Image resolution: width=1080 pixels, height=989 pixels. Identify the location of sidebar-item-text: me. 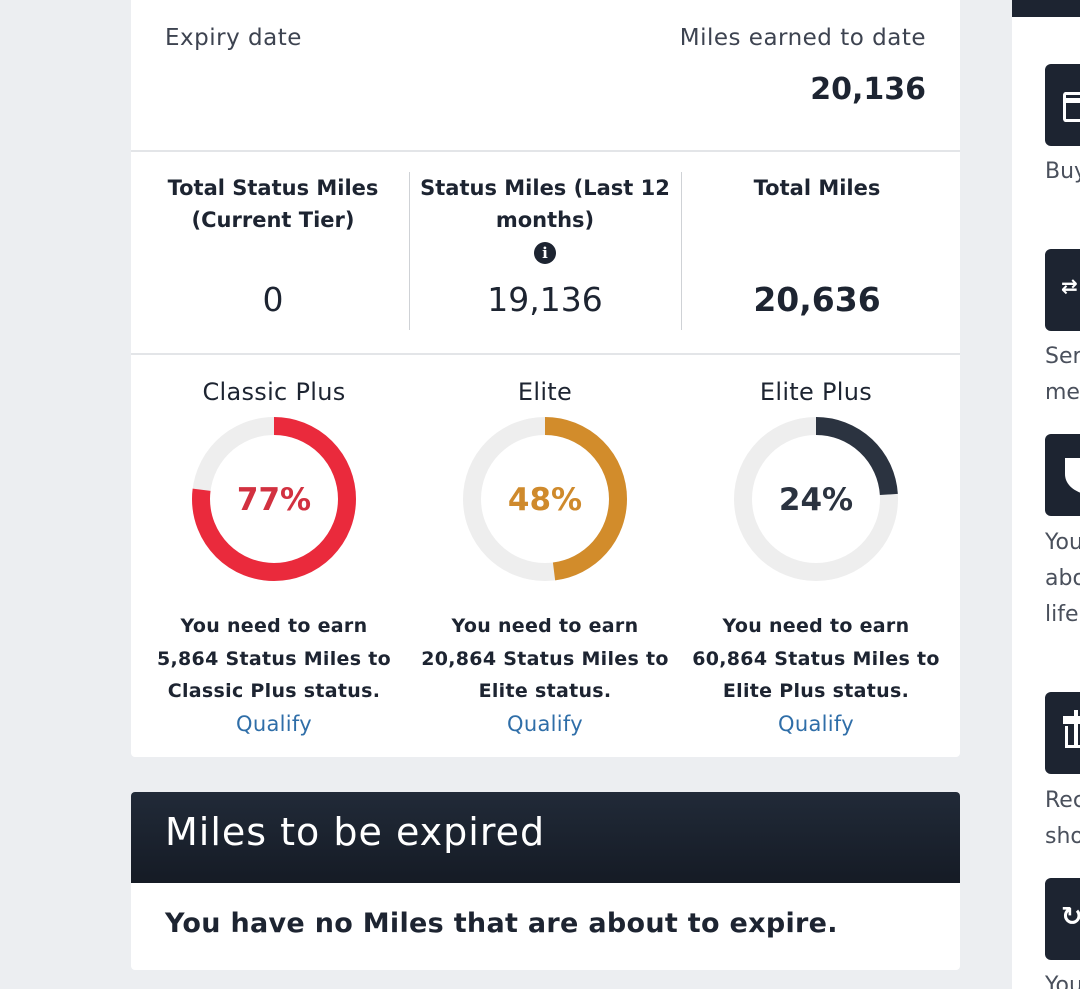
(1062, 392).